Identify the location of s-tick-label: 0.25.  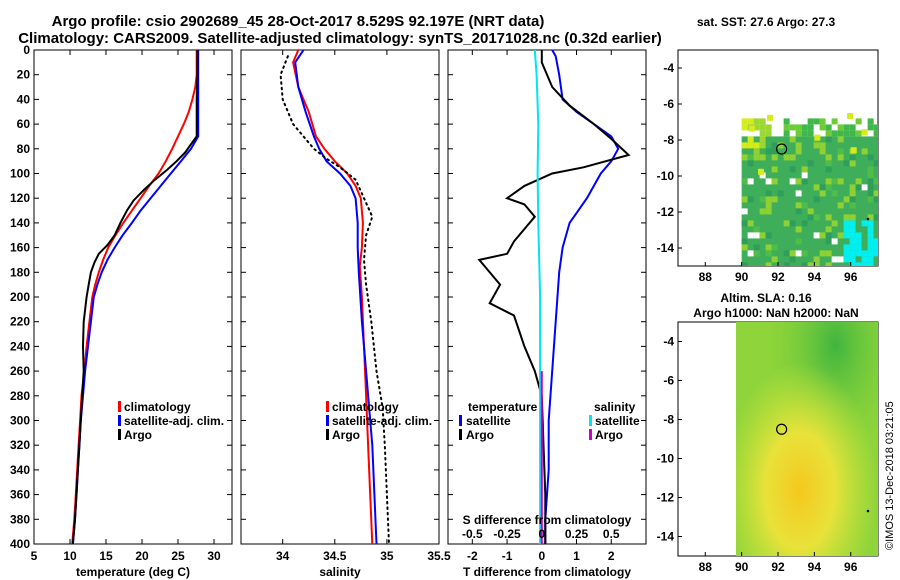
(577, 534).